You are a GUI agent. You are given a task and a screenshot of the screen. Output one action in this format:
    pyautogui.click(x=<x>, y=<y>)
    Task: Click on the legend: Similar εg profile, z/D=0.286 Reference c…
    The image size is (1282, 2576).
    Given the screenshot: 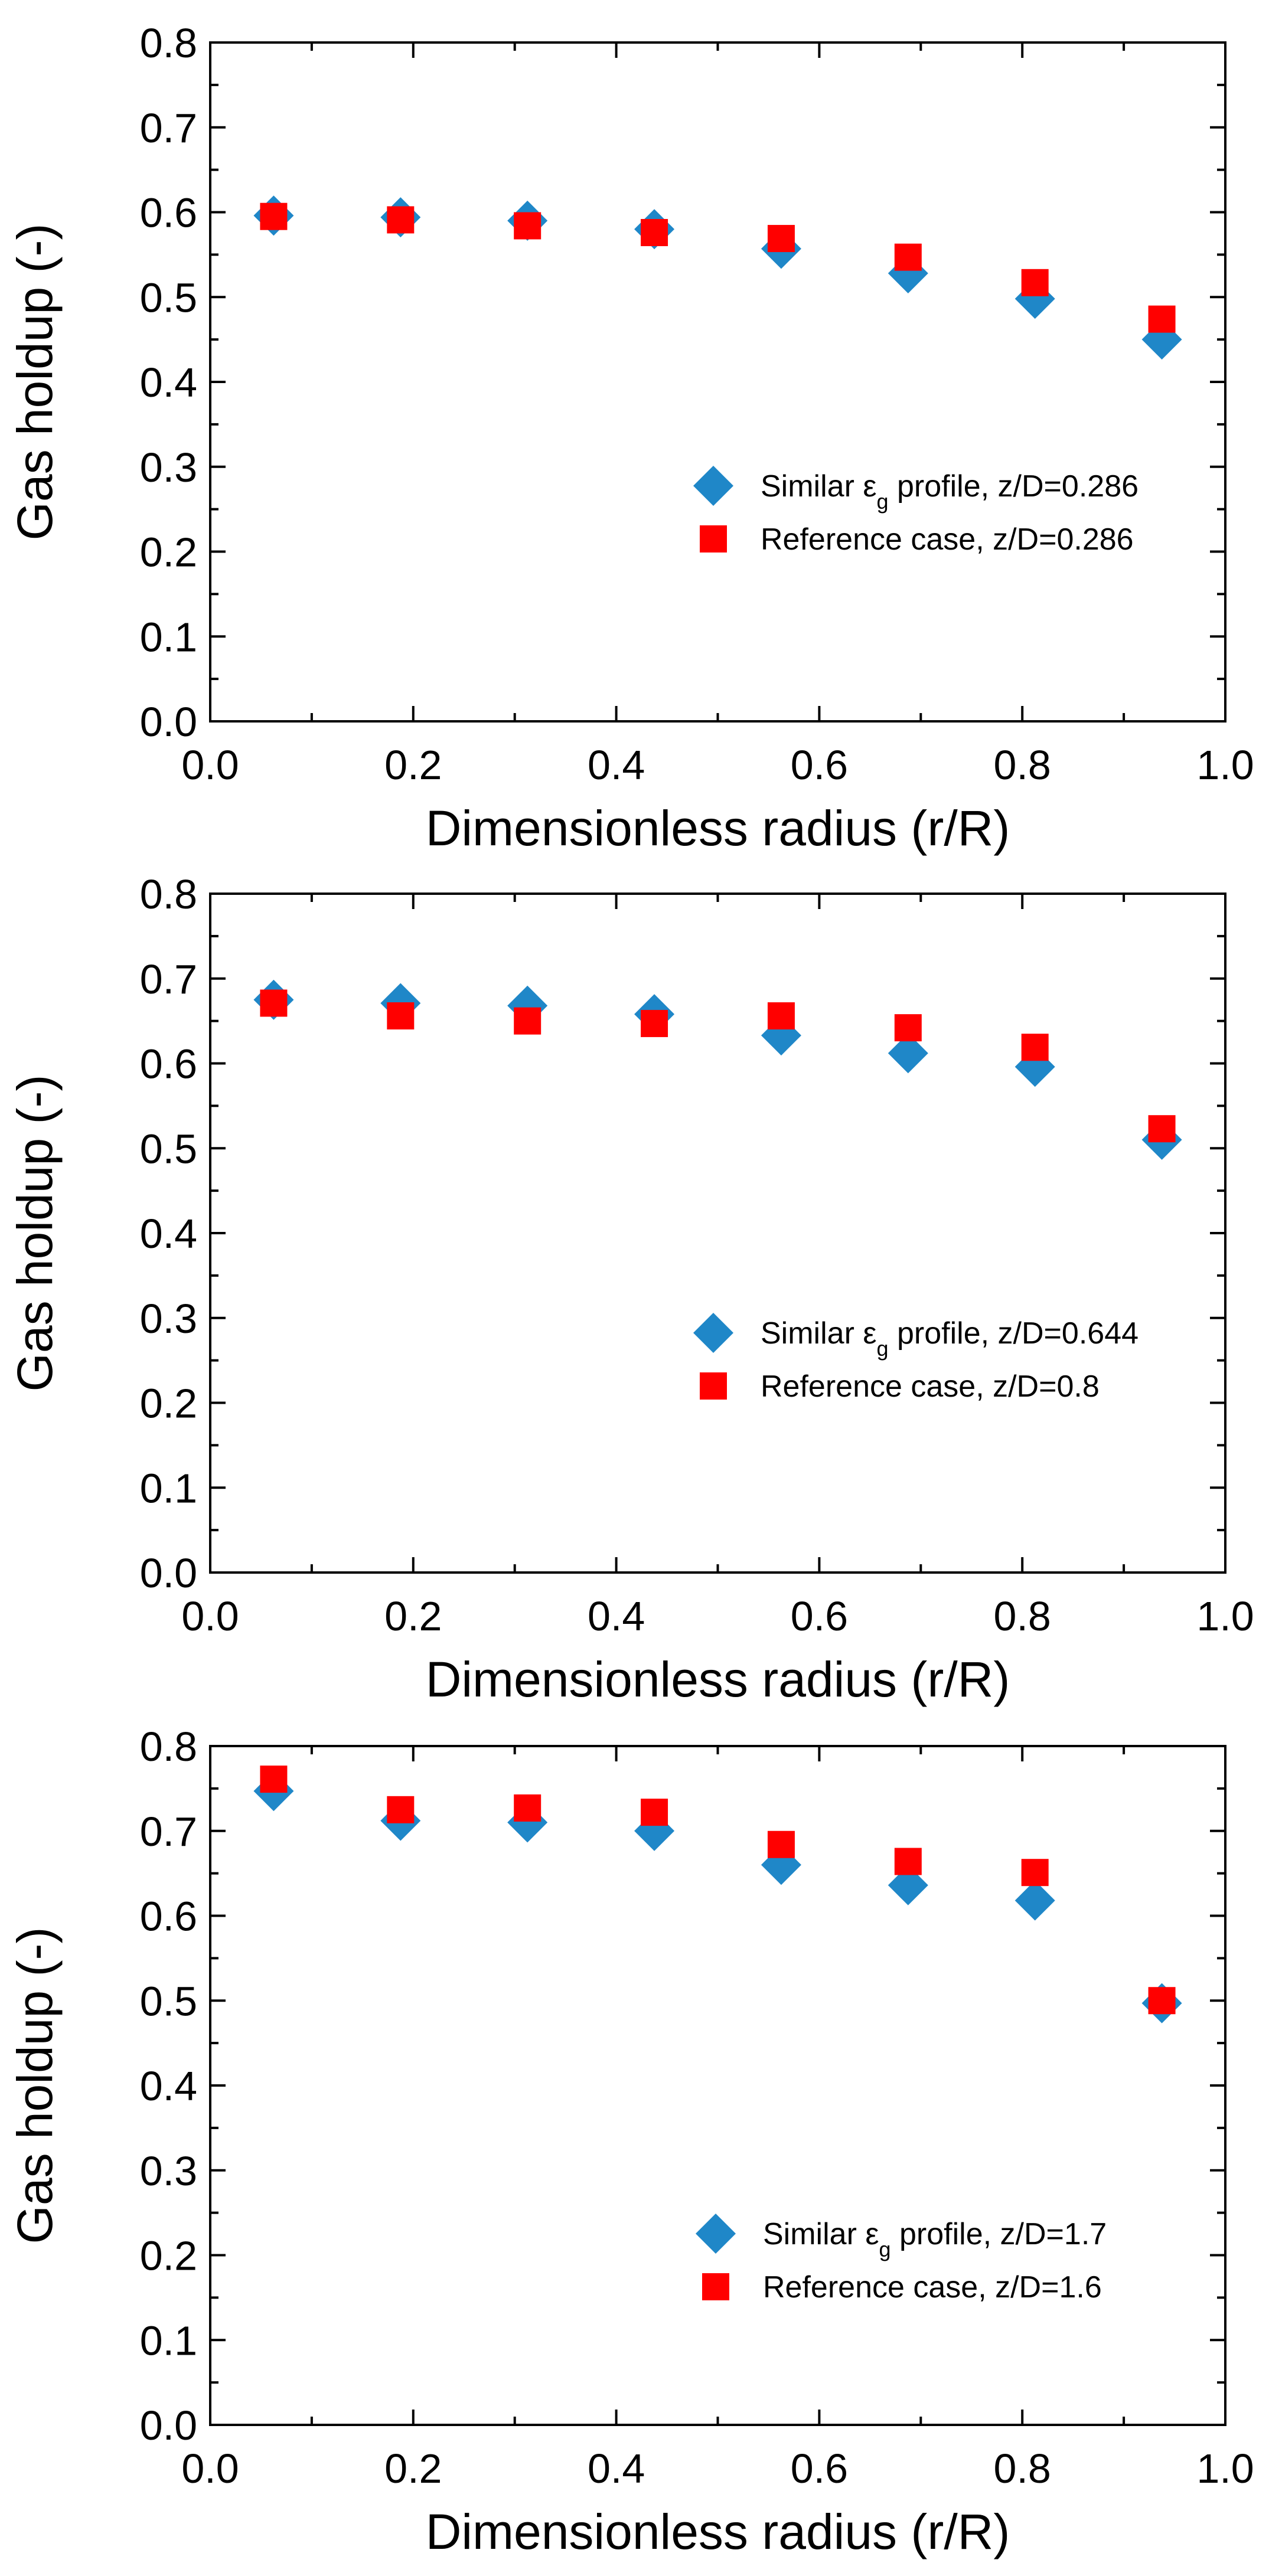 What is the action you would take?
    pyautogui.click(x=916, y=511)
    